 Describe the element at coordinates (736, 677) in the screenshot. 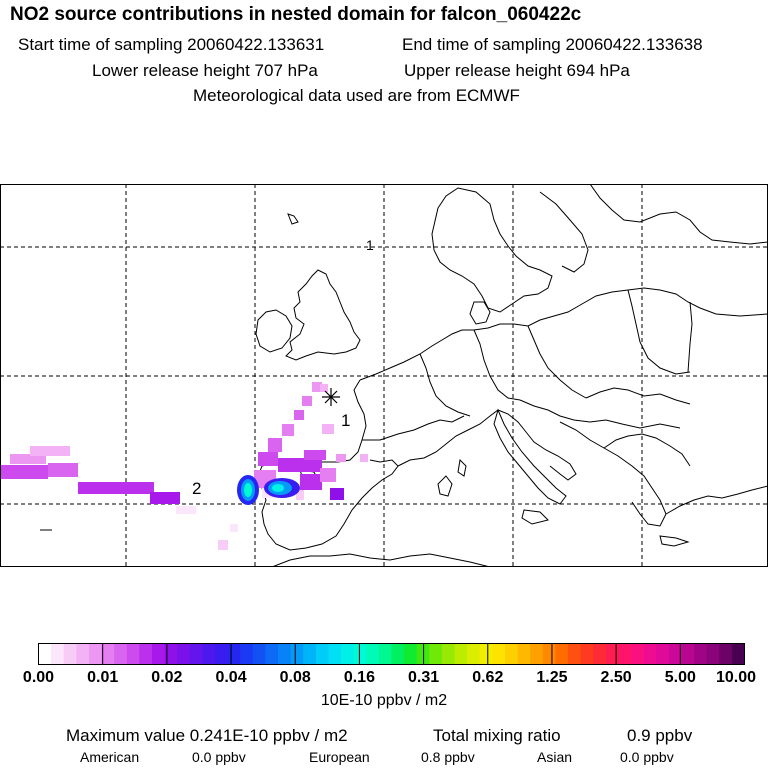

I see `colorbar-tick-label: 10.00` at that location.